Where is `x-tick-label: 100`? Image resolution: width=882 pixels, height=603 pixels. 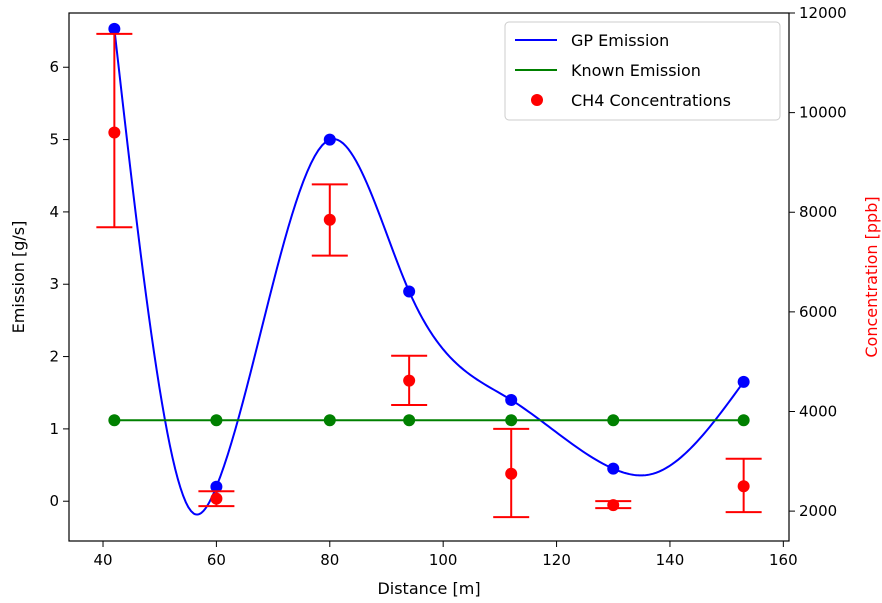
x-tick-label: 100 is located at coordinates (443, 560).